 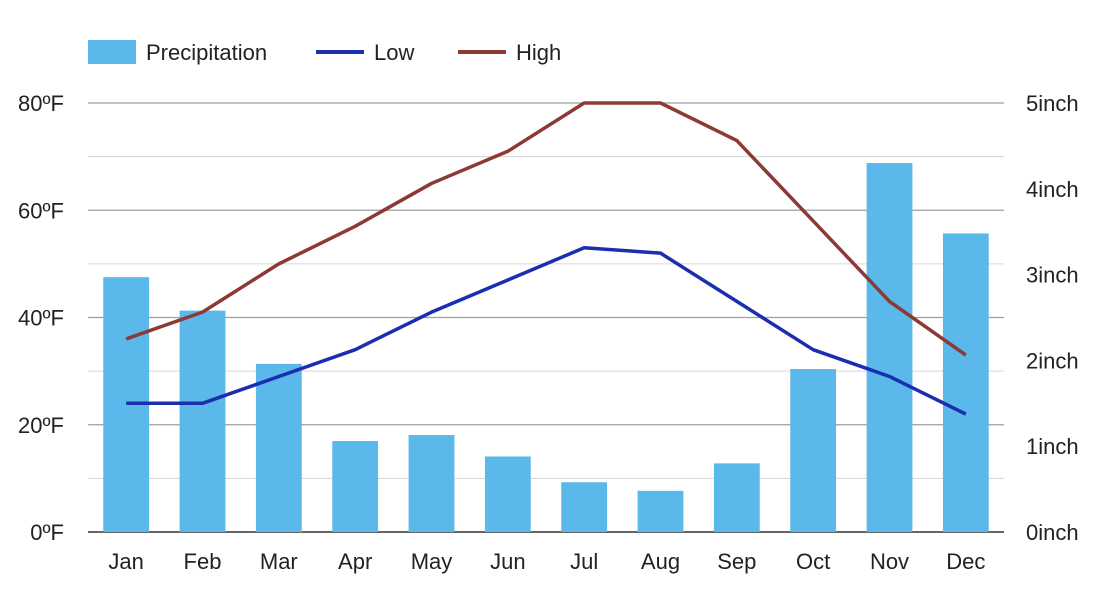 I want to click on x-tick-label: Nov, so click(x=889, y=561).